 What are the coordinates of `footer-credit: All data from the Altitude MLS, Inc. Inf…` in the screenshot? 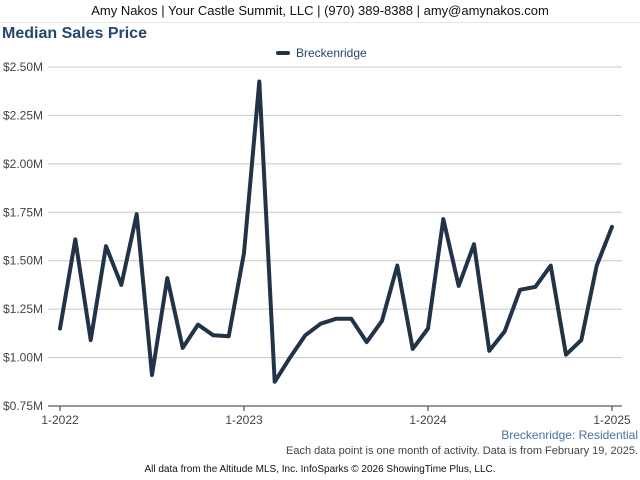 It's located at (320, 469).